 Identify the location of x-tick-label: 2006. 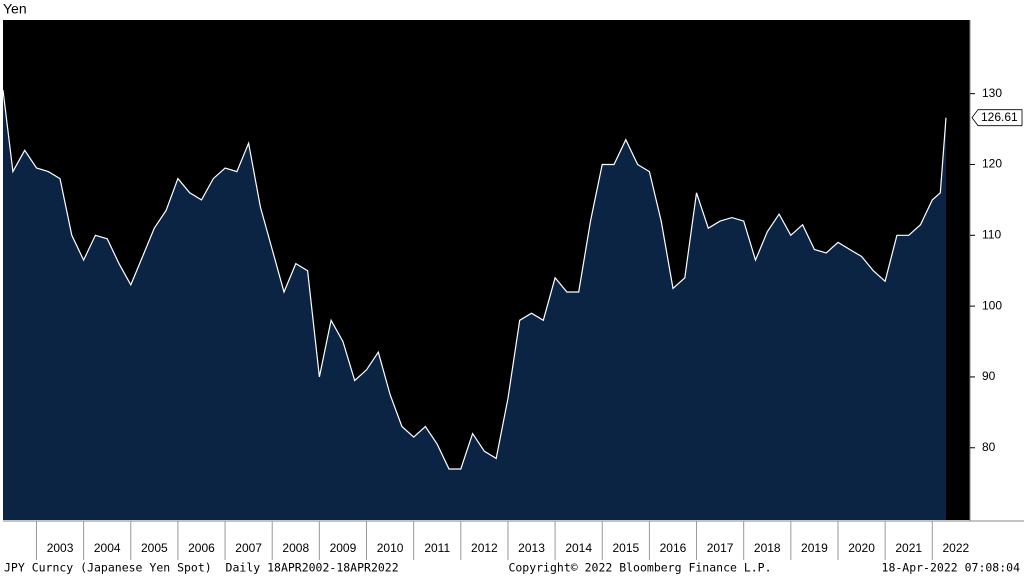
(201, 548).